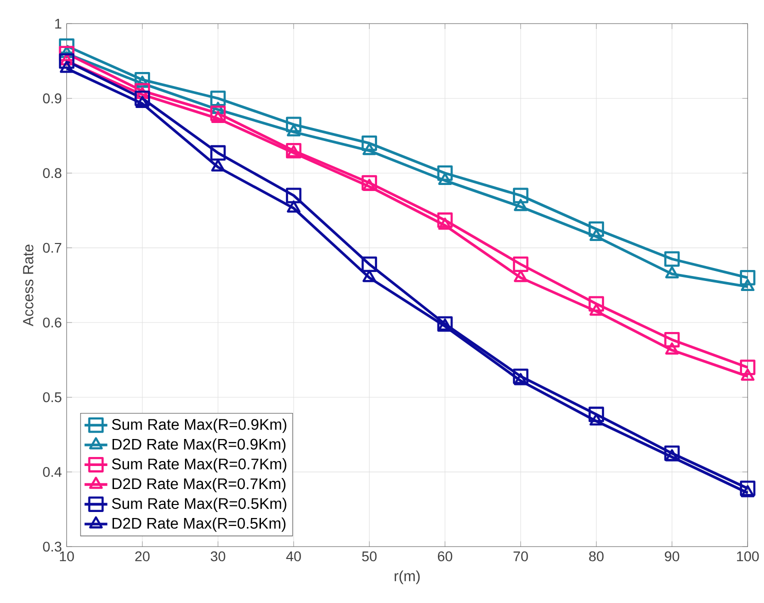 This screenshot has width=764, height=603. I want to click on x-tick-label: 80, so click(596, 557).